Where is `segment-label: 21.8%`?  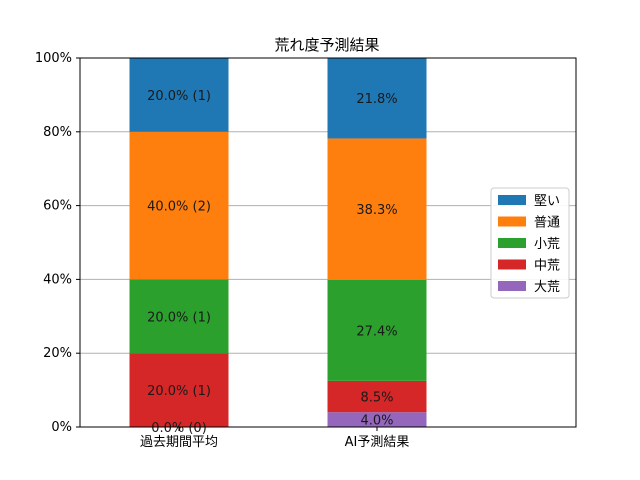 segment-label: 21.8% is located at coordinates (376, 99).